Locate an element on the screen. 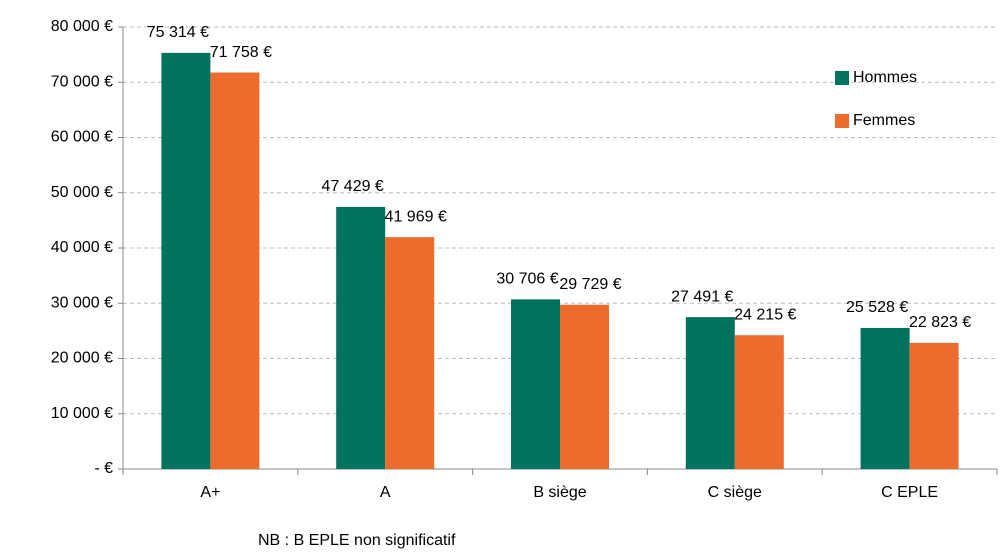  legend-label: Hommes is located at coordinates (885, 77).